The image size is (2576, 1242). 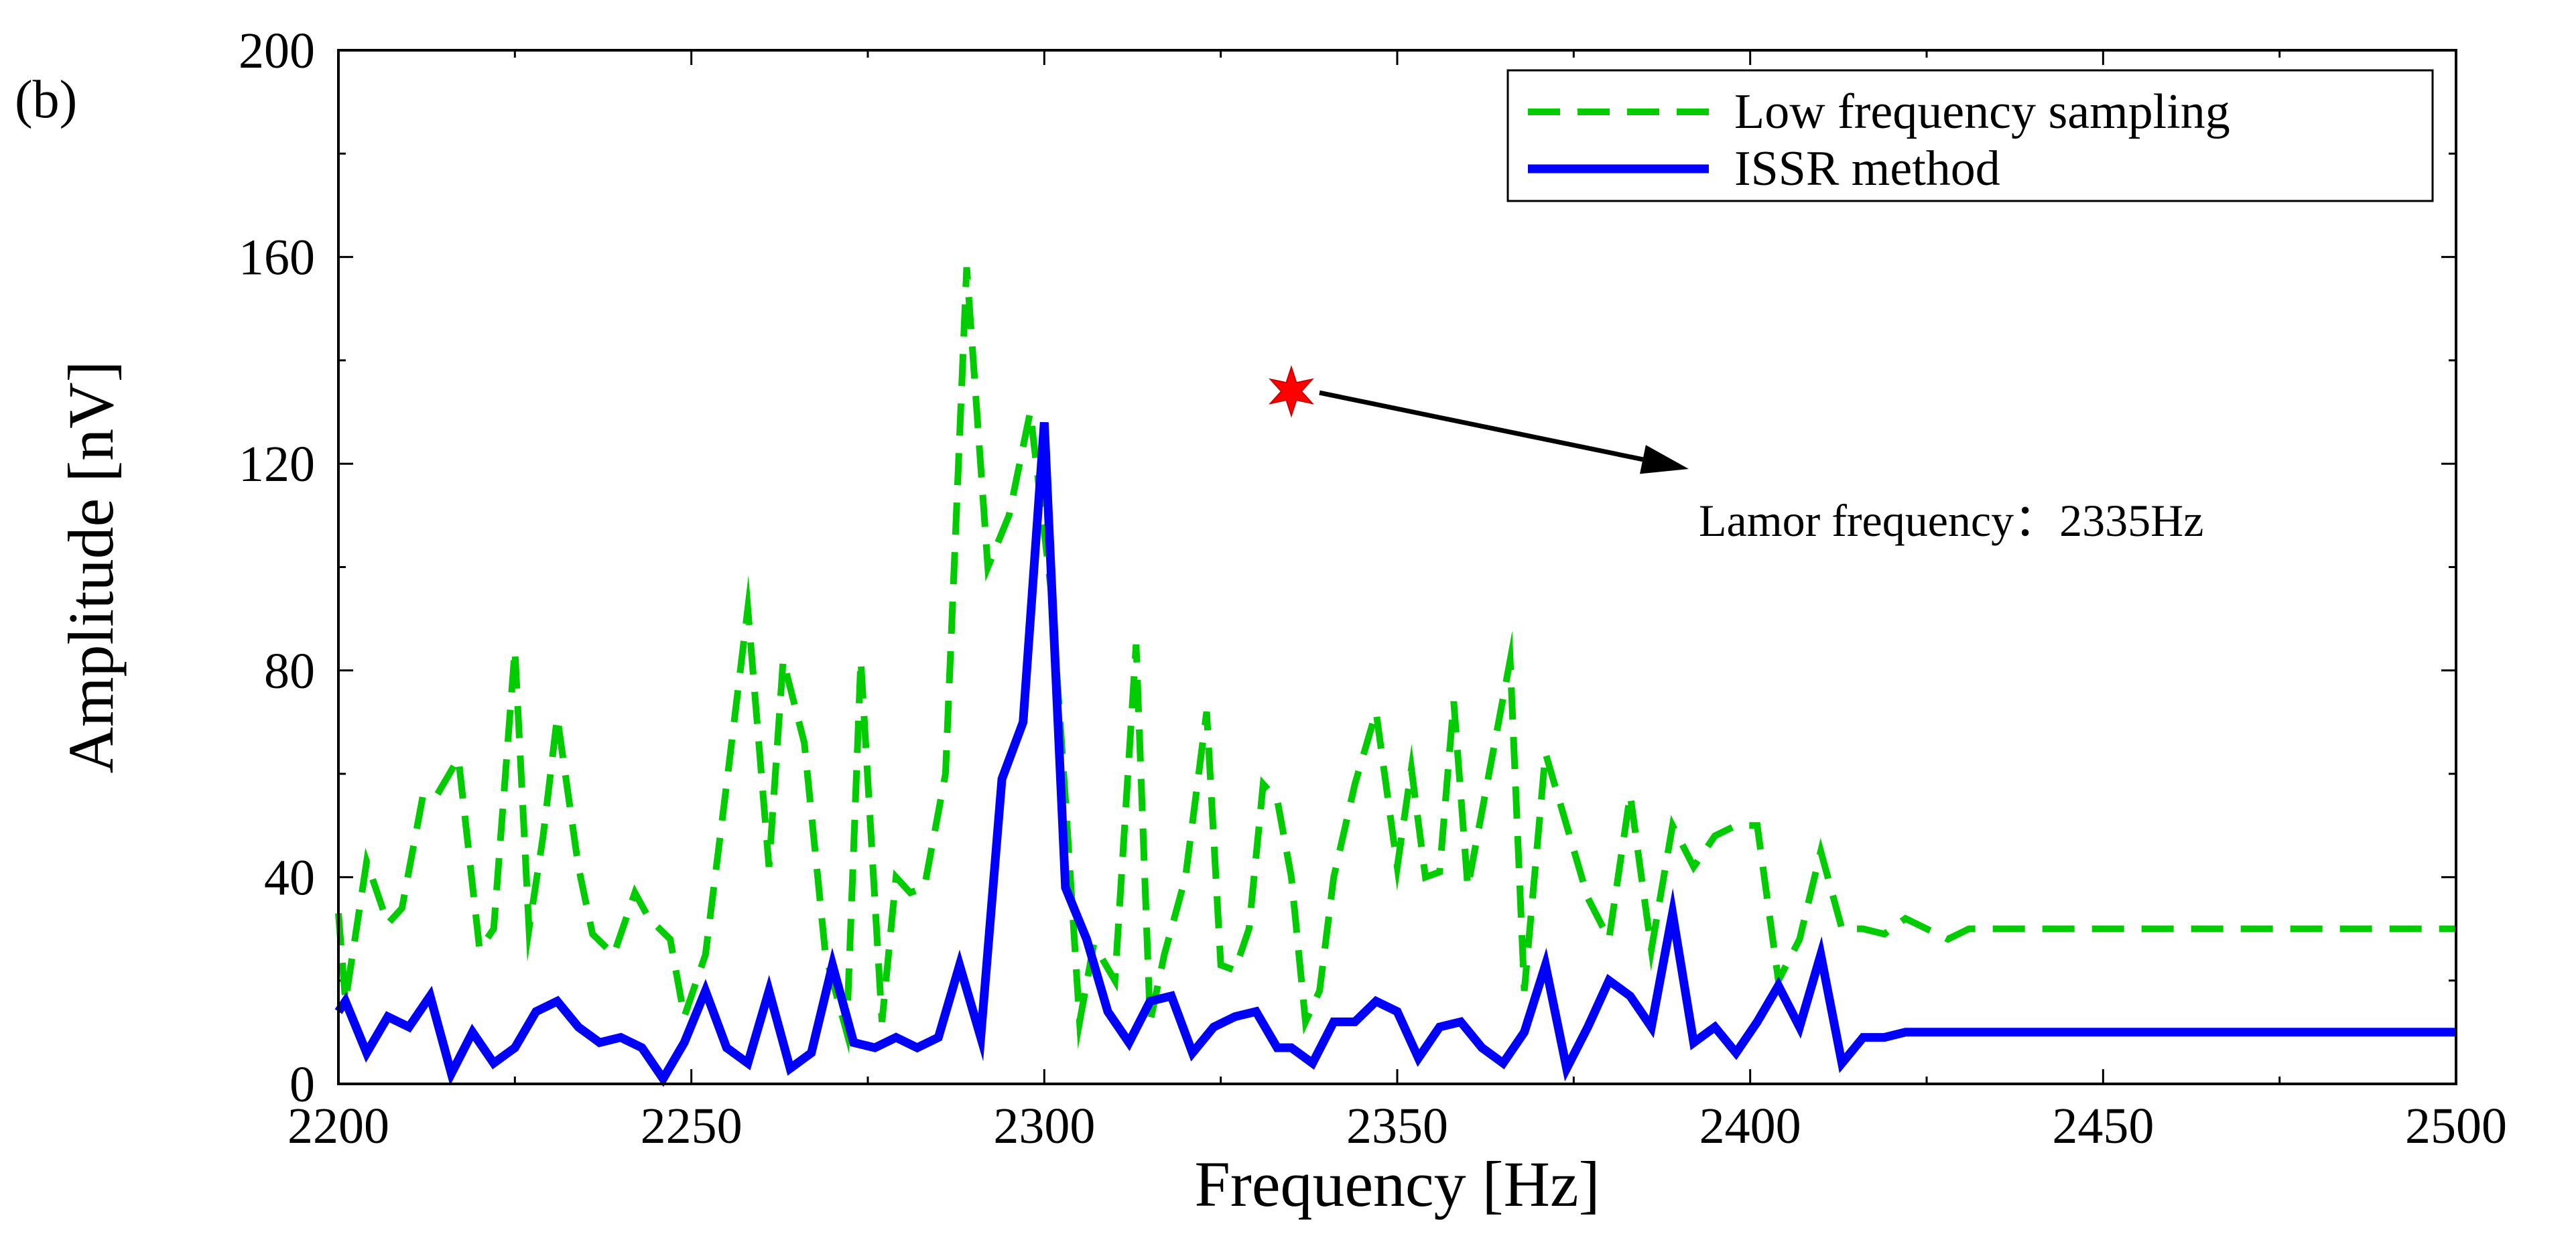 I want to click on x-tick-label: 2300, so click(x=1044, y=1126).